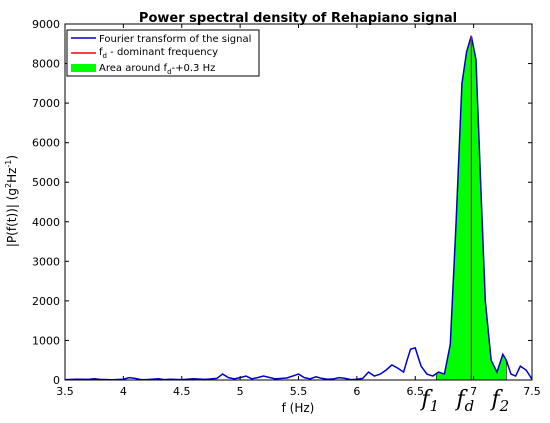 The width and height of the screenshot is (550, 423). I want to click on annotation-sub: d, so click(470, 406).